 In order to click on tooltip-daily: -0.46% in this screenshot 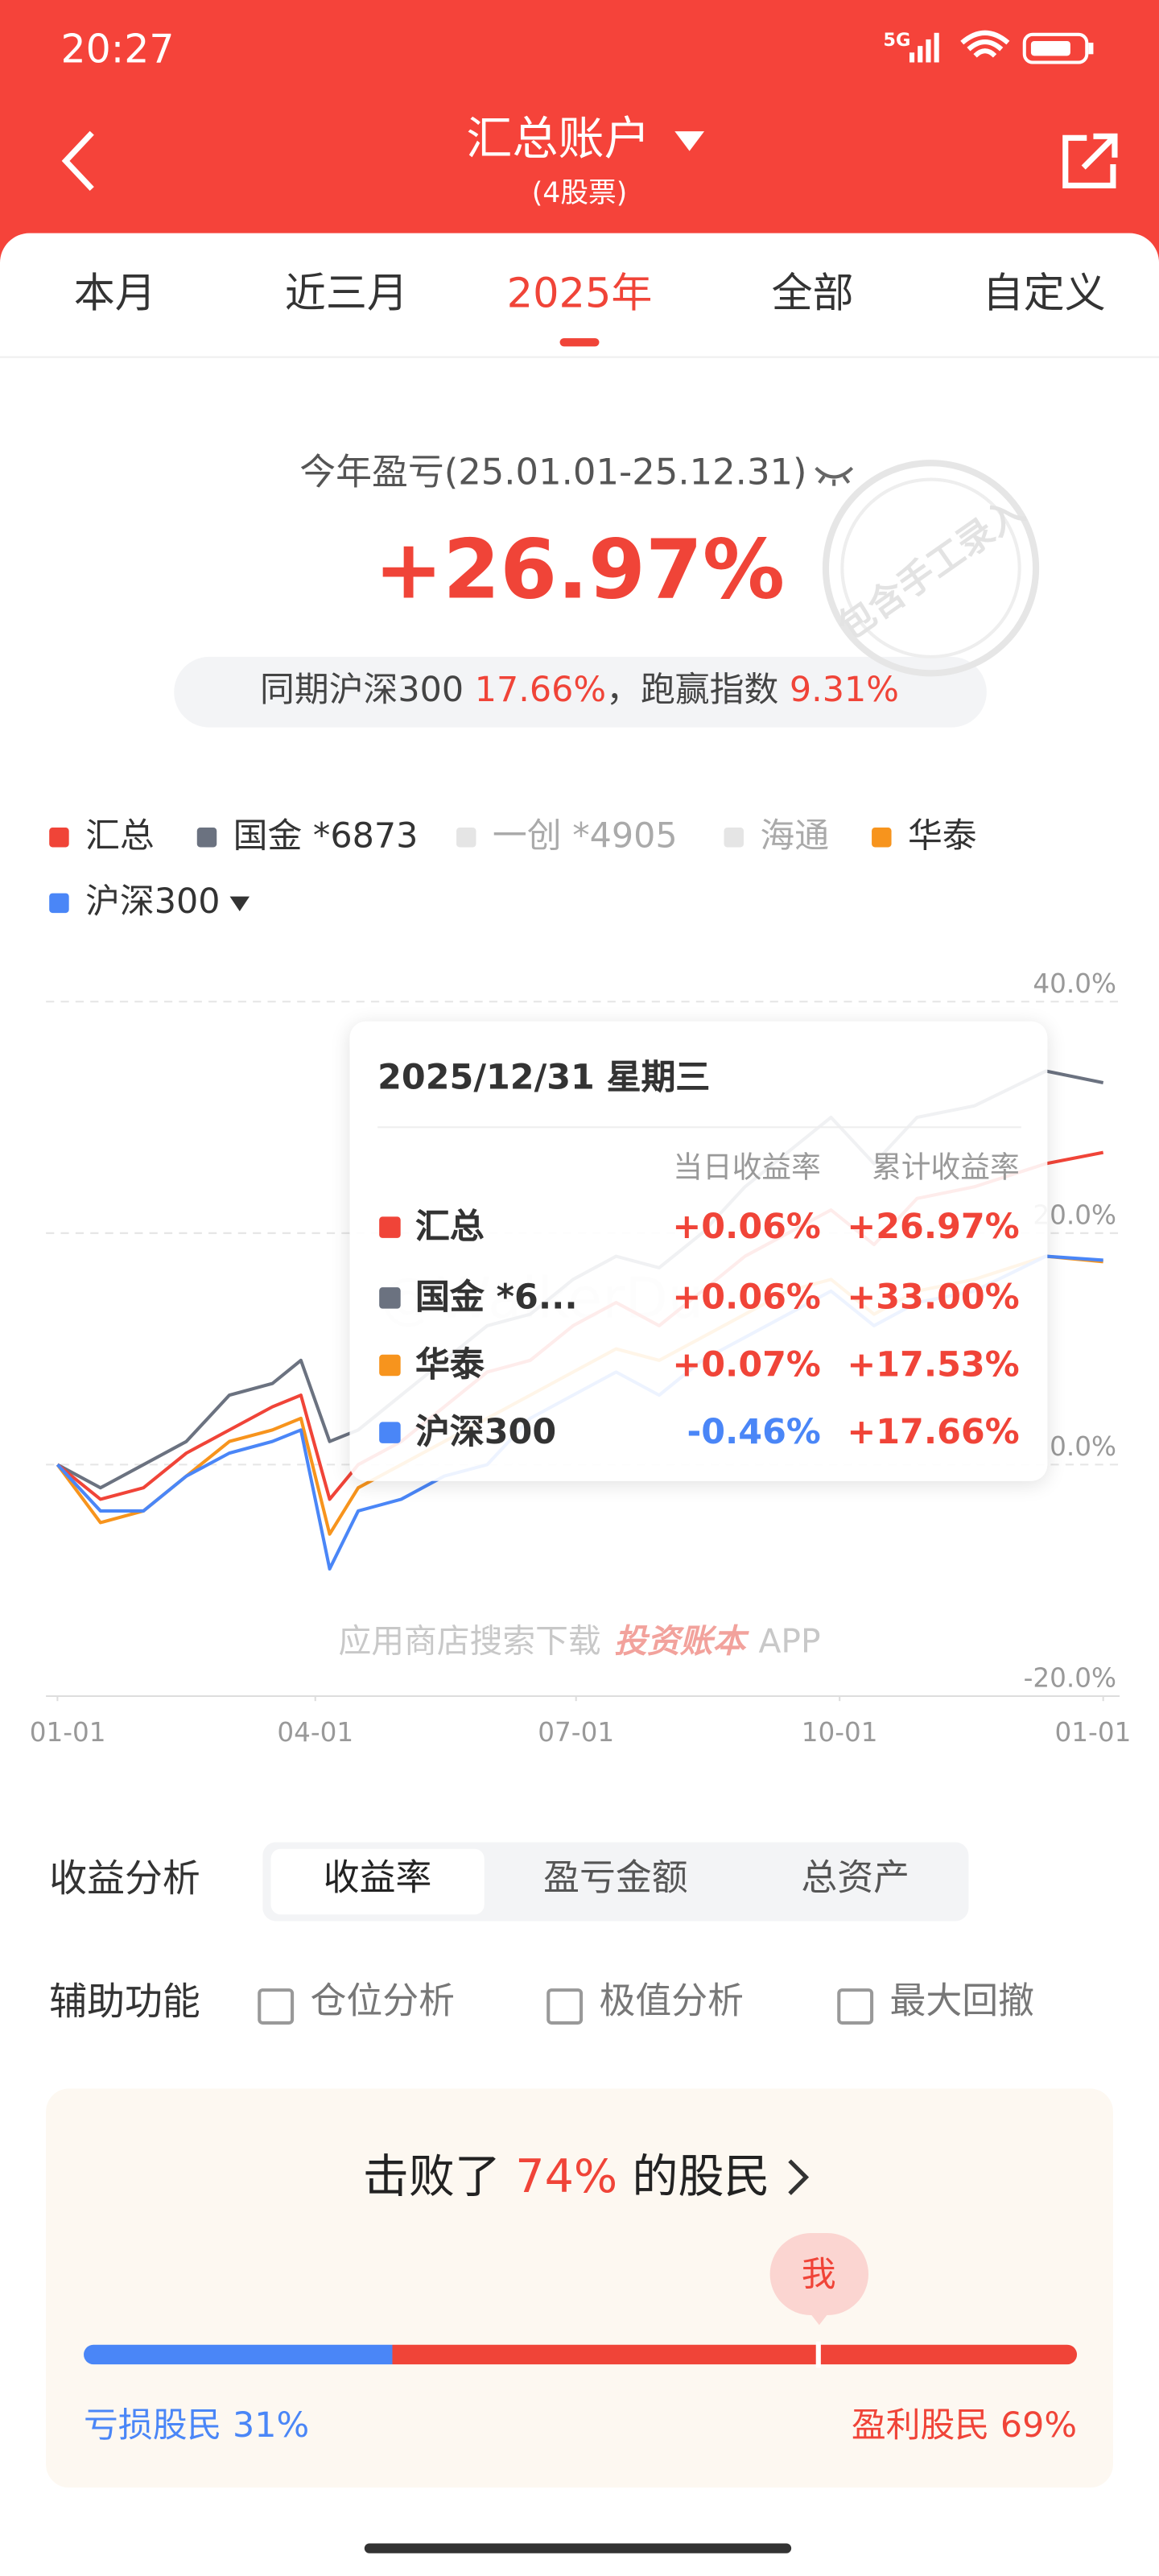, I will do `click(754, 1432)`.